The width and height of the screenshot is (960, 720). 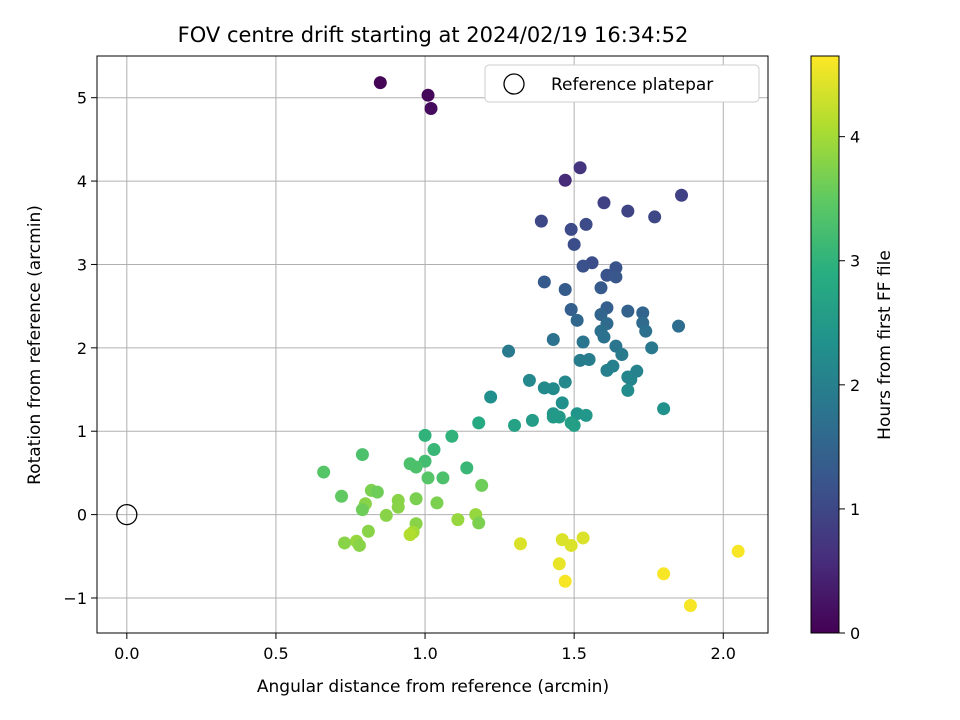 I want to click on y-tick-label: 3, so click(x=82, y=264).